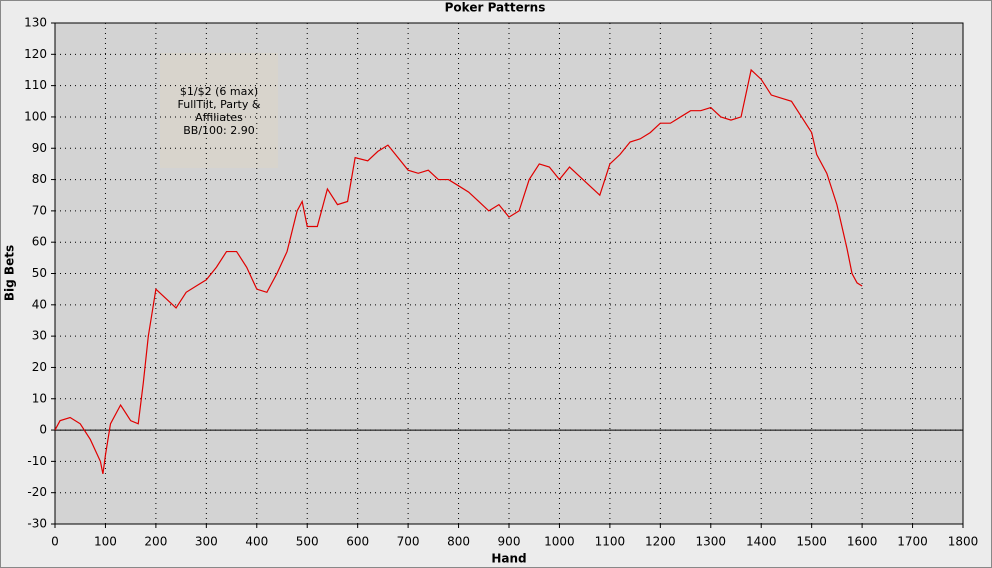  Describe the element at coordinates (559, 542) in the screenshot. I see `x-tick-label: 1000` at that location.